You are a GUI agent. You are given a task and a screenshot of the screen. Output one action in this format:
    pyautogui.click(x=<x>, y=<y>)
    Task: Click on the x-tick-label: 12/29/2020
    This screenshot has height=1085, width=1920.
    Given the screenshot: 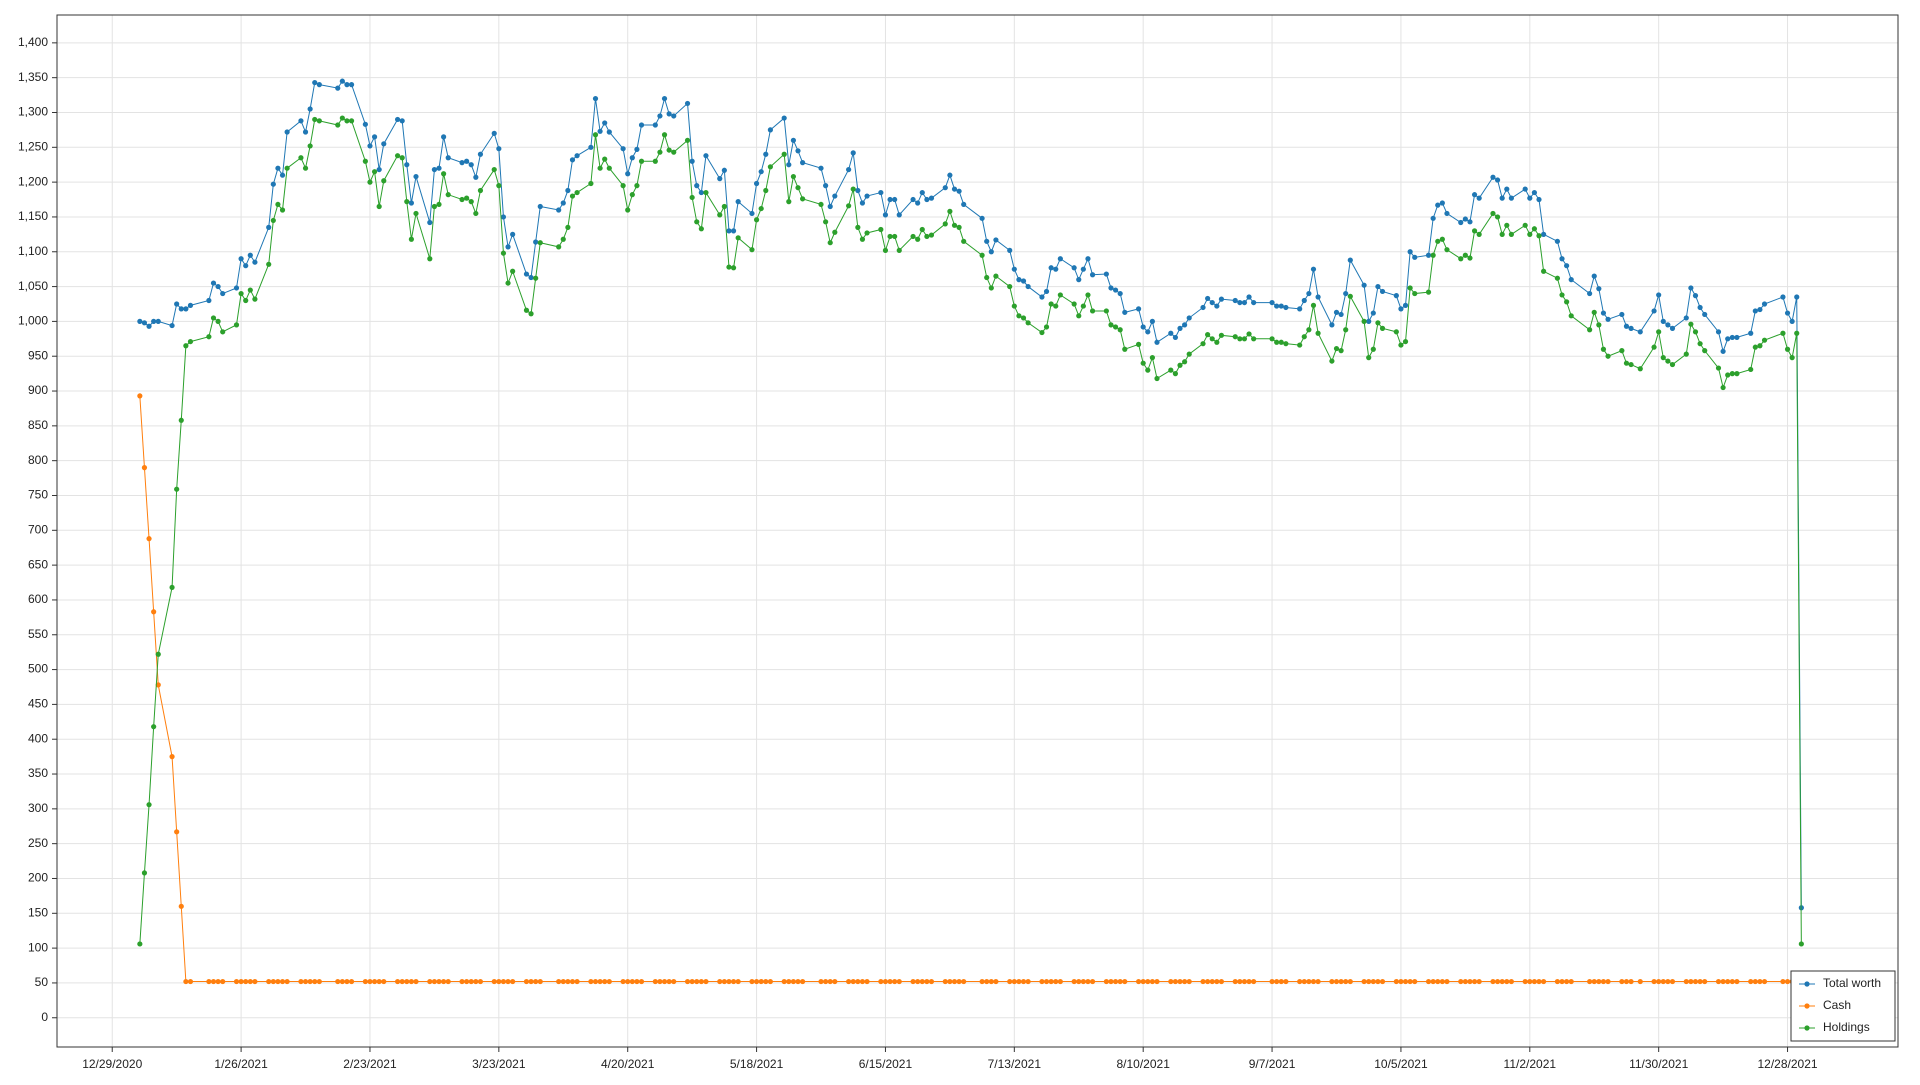 What is the action you would take?
    pyautogui.click(x=112, y=1064)
    